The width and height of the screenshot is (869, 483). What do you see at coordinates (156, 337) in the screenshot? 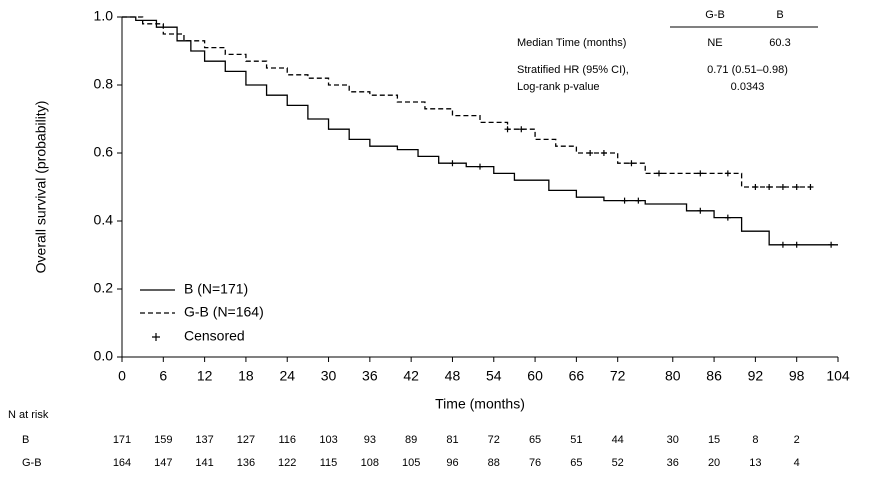
I see `legend-marker` at bounding box center [156, 337].